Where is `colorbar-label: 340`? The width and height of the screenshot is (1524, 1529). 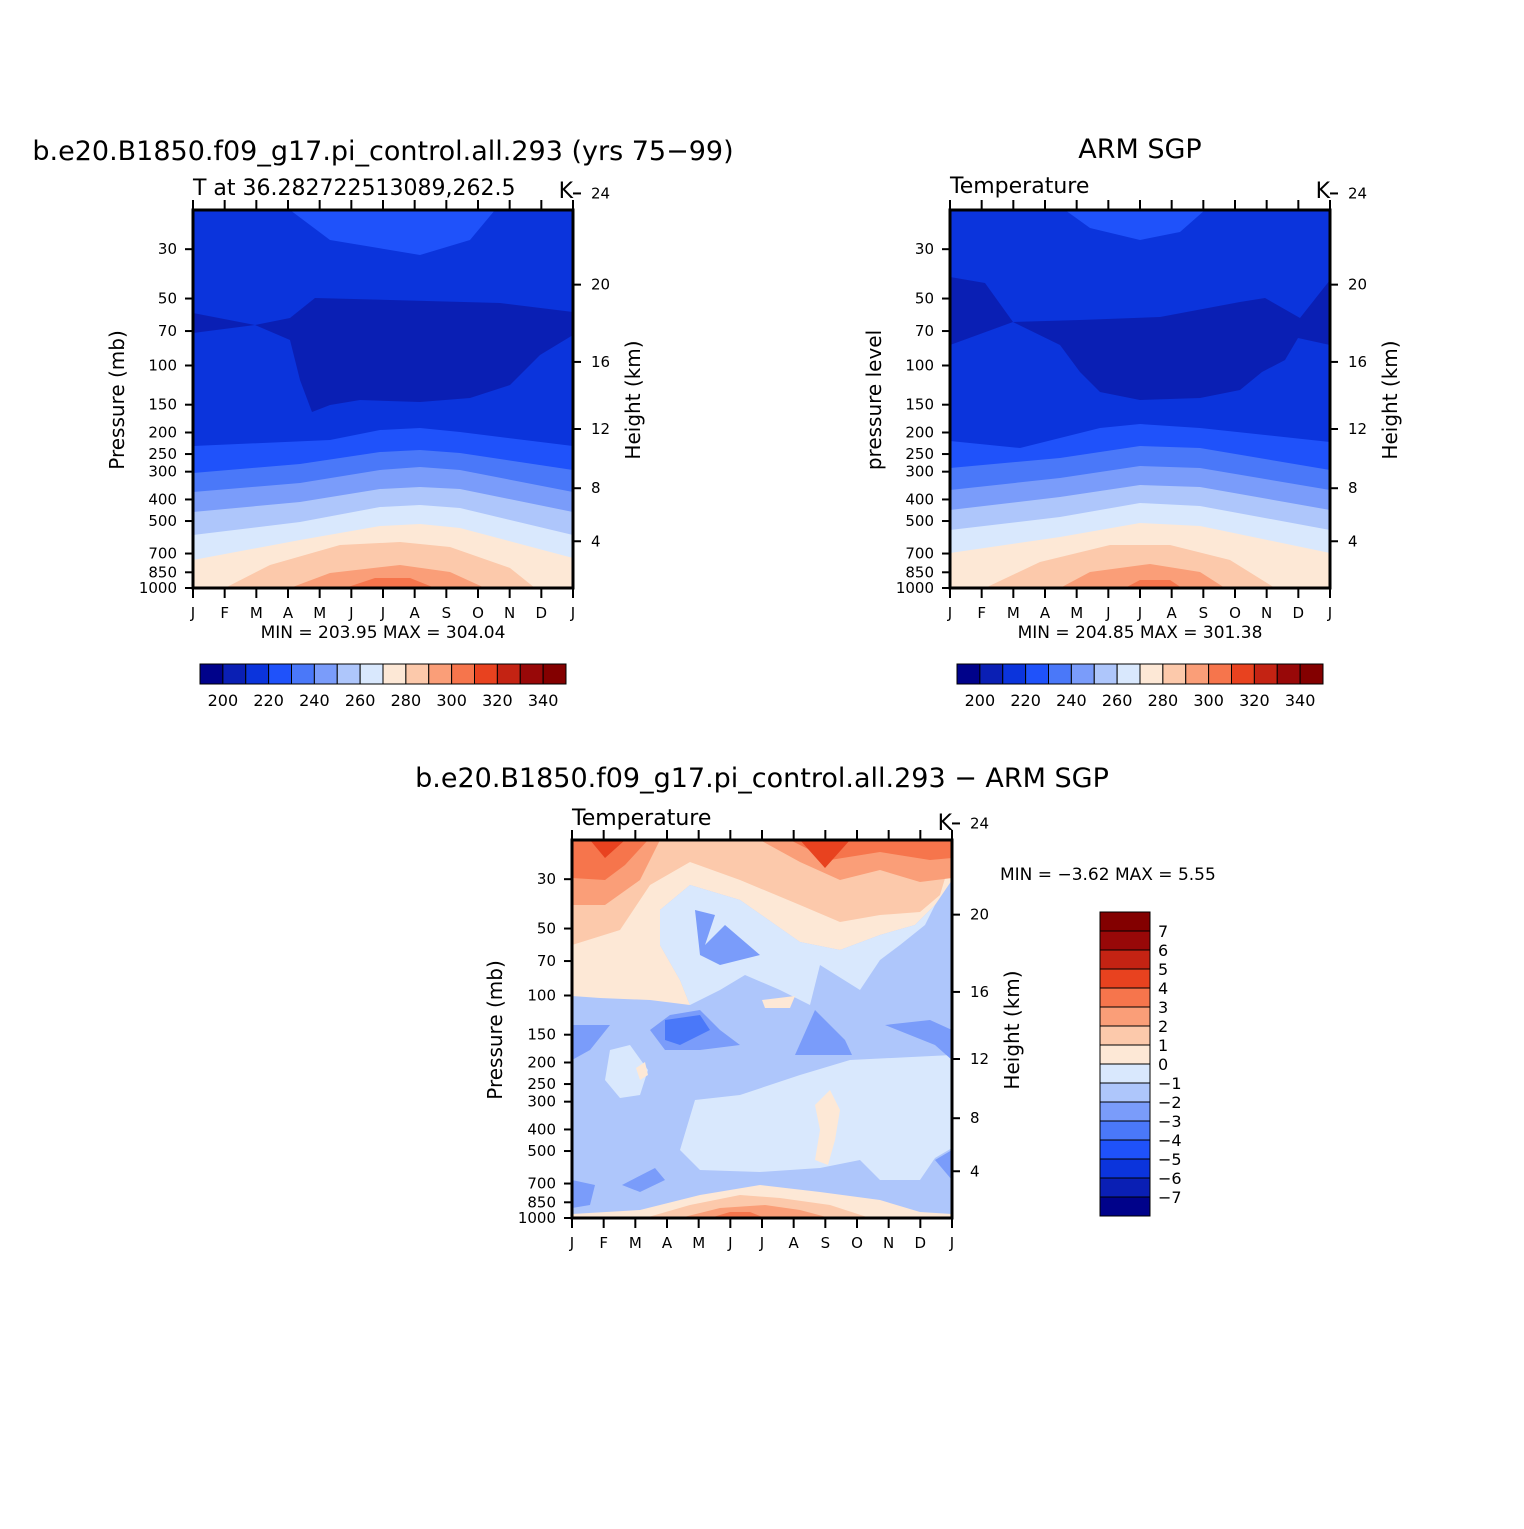
colorbar-label: 340 is located at coordinates (543, 700).